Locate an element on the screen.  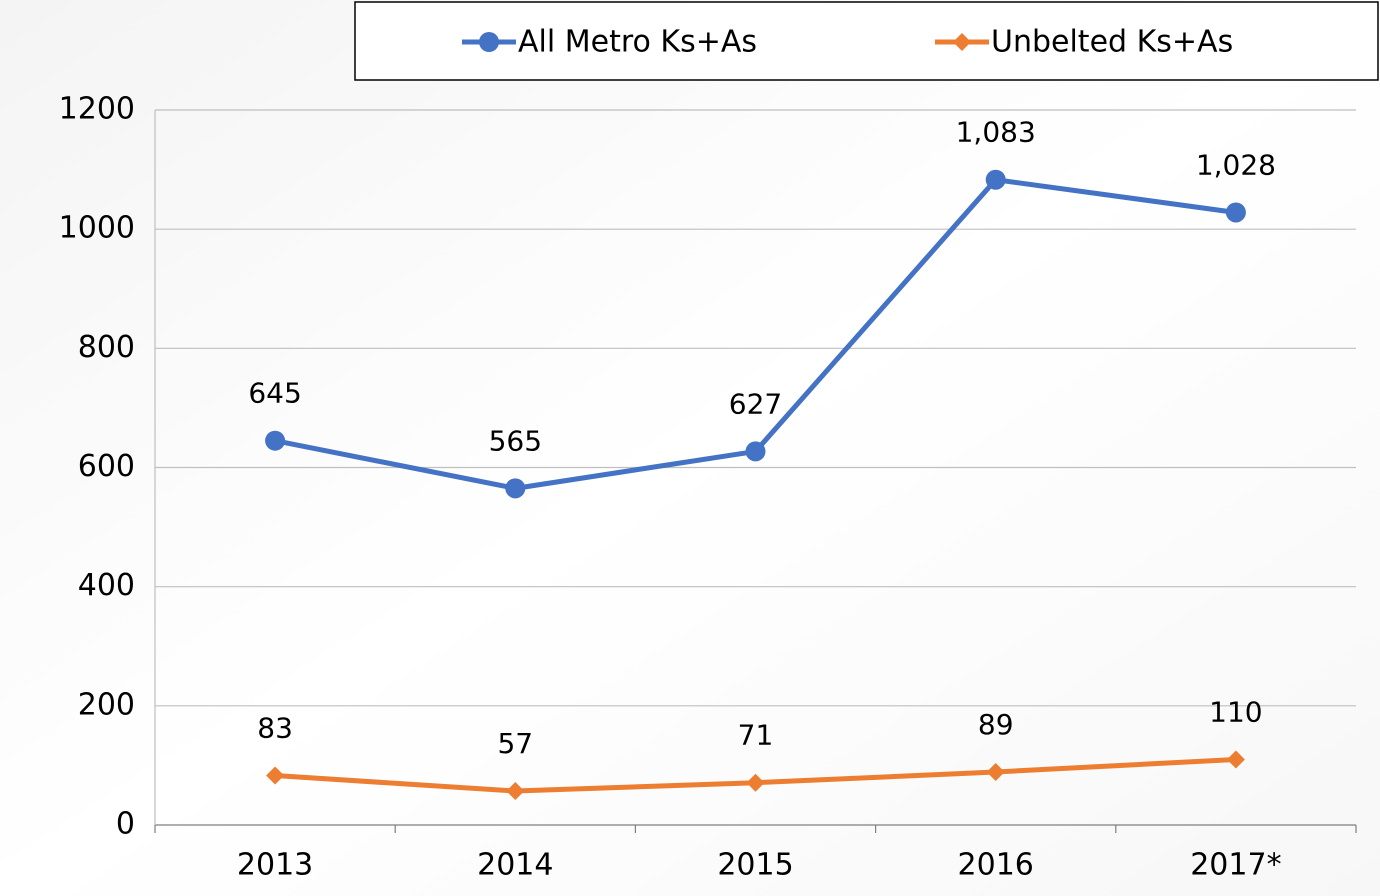
data-label: 565 is located at coordinates (515, 440).